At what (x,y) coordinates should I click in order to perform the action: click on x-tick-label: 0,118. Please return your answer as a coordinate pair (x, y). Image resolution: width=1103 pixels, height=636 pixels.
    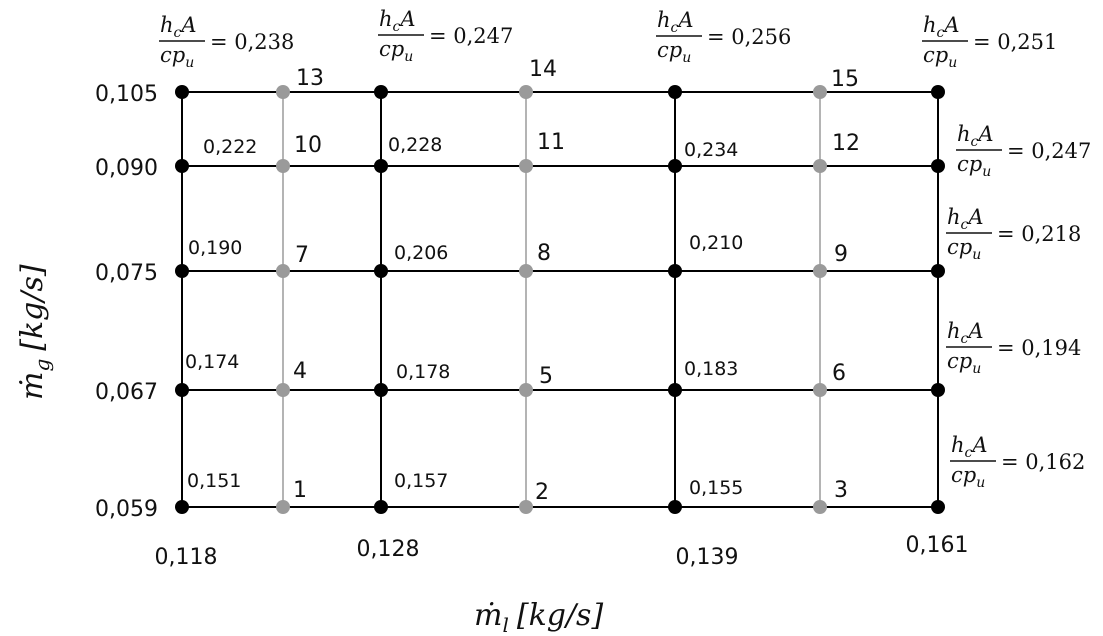
    Looking at the image, I should click on (186, 557).